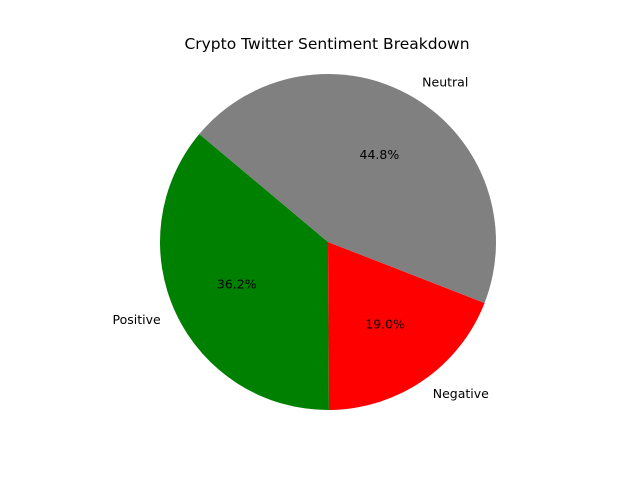 This screenshot has width=640, height=480. What do you see at coordinates (406, 326) in the screenshot?
I see `pie-slice-negative` at bounding box center [406, 326].